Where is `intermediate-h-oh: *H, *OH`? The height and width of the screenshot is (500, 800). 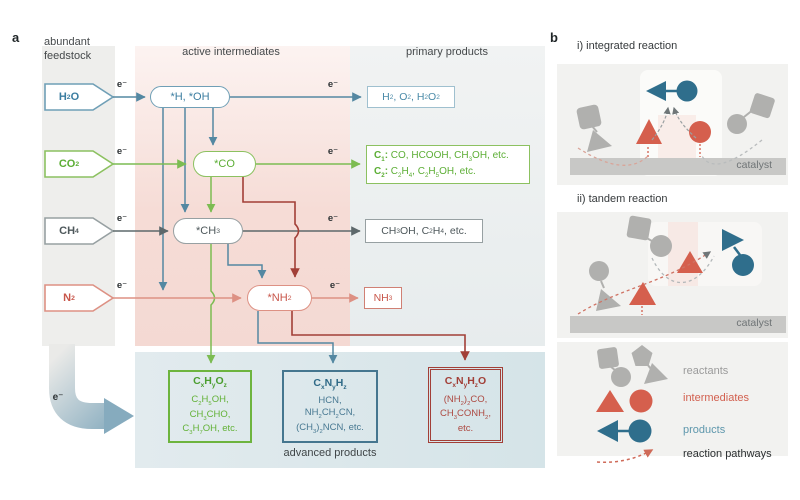
intermediate-h-oh: *H, *OH is located at coordinates (190, 97).